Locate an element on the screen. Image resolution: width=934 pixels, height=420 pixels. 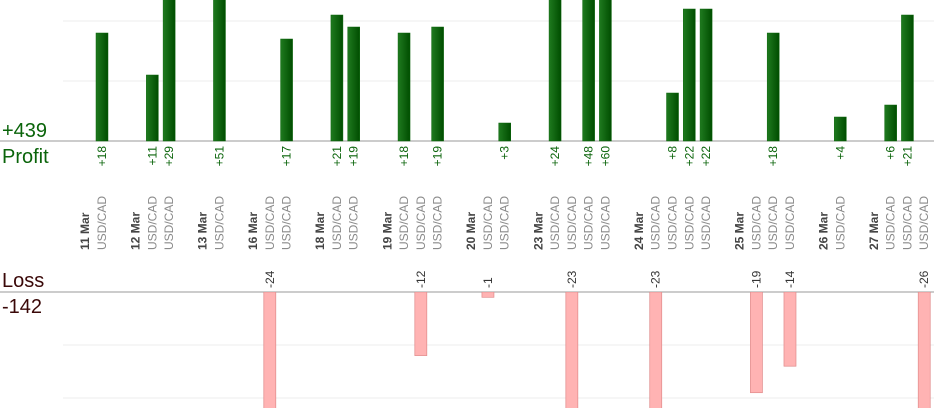
value-label: -19 is located at coordinates (756, 279).